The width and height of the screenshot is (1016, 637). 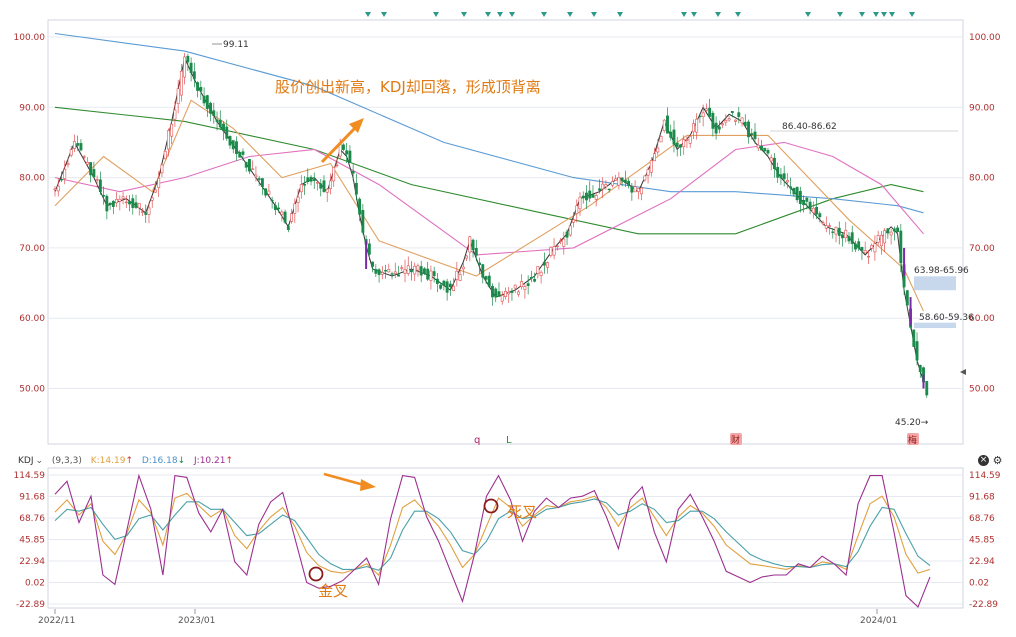 I want to click on badge-mei-bg, so click(x=913, y=439).